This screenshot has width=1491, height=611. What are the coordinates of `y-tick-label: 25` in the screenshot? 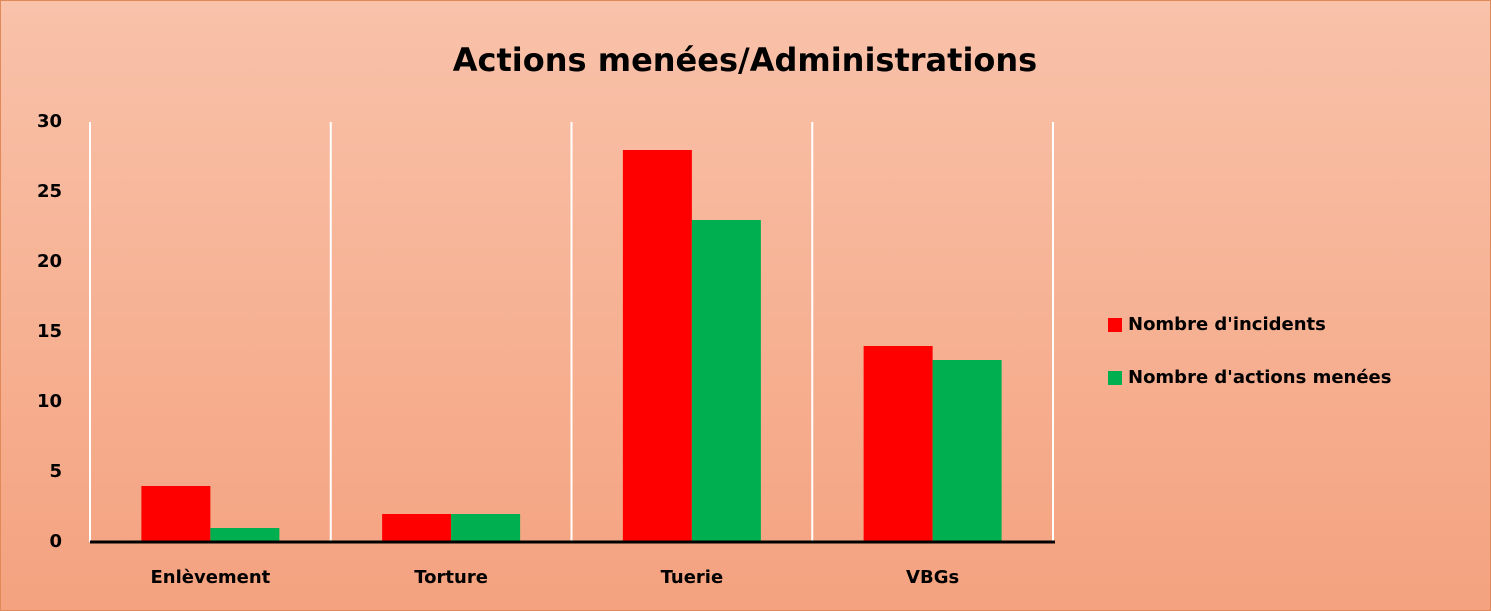 It's located at (49, 191).